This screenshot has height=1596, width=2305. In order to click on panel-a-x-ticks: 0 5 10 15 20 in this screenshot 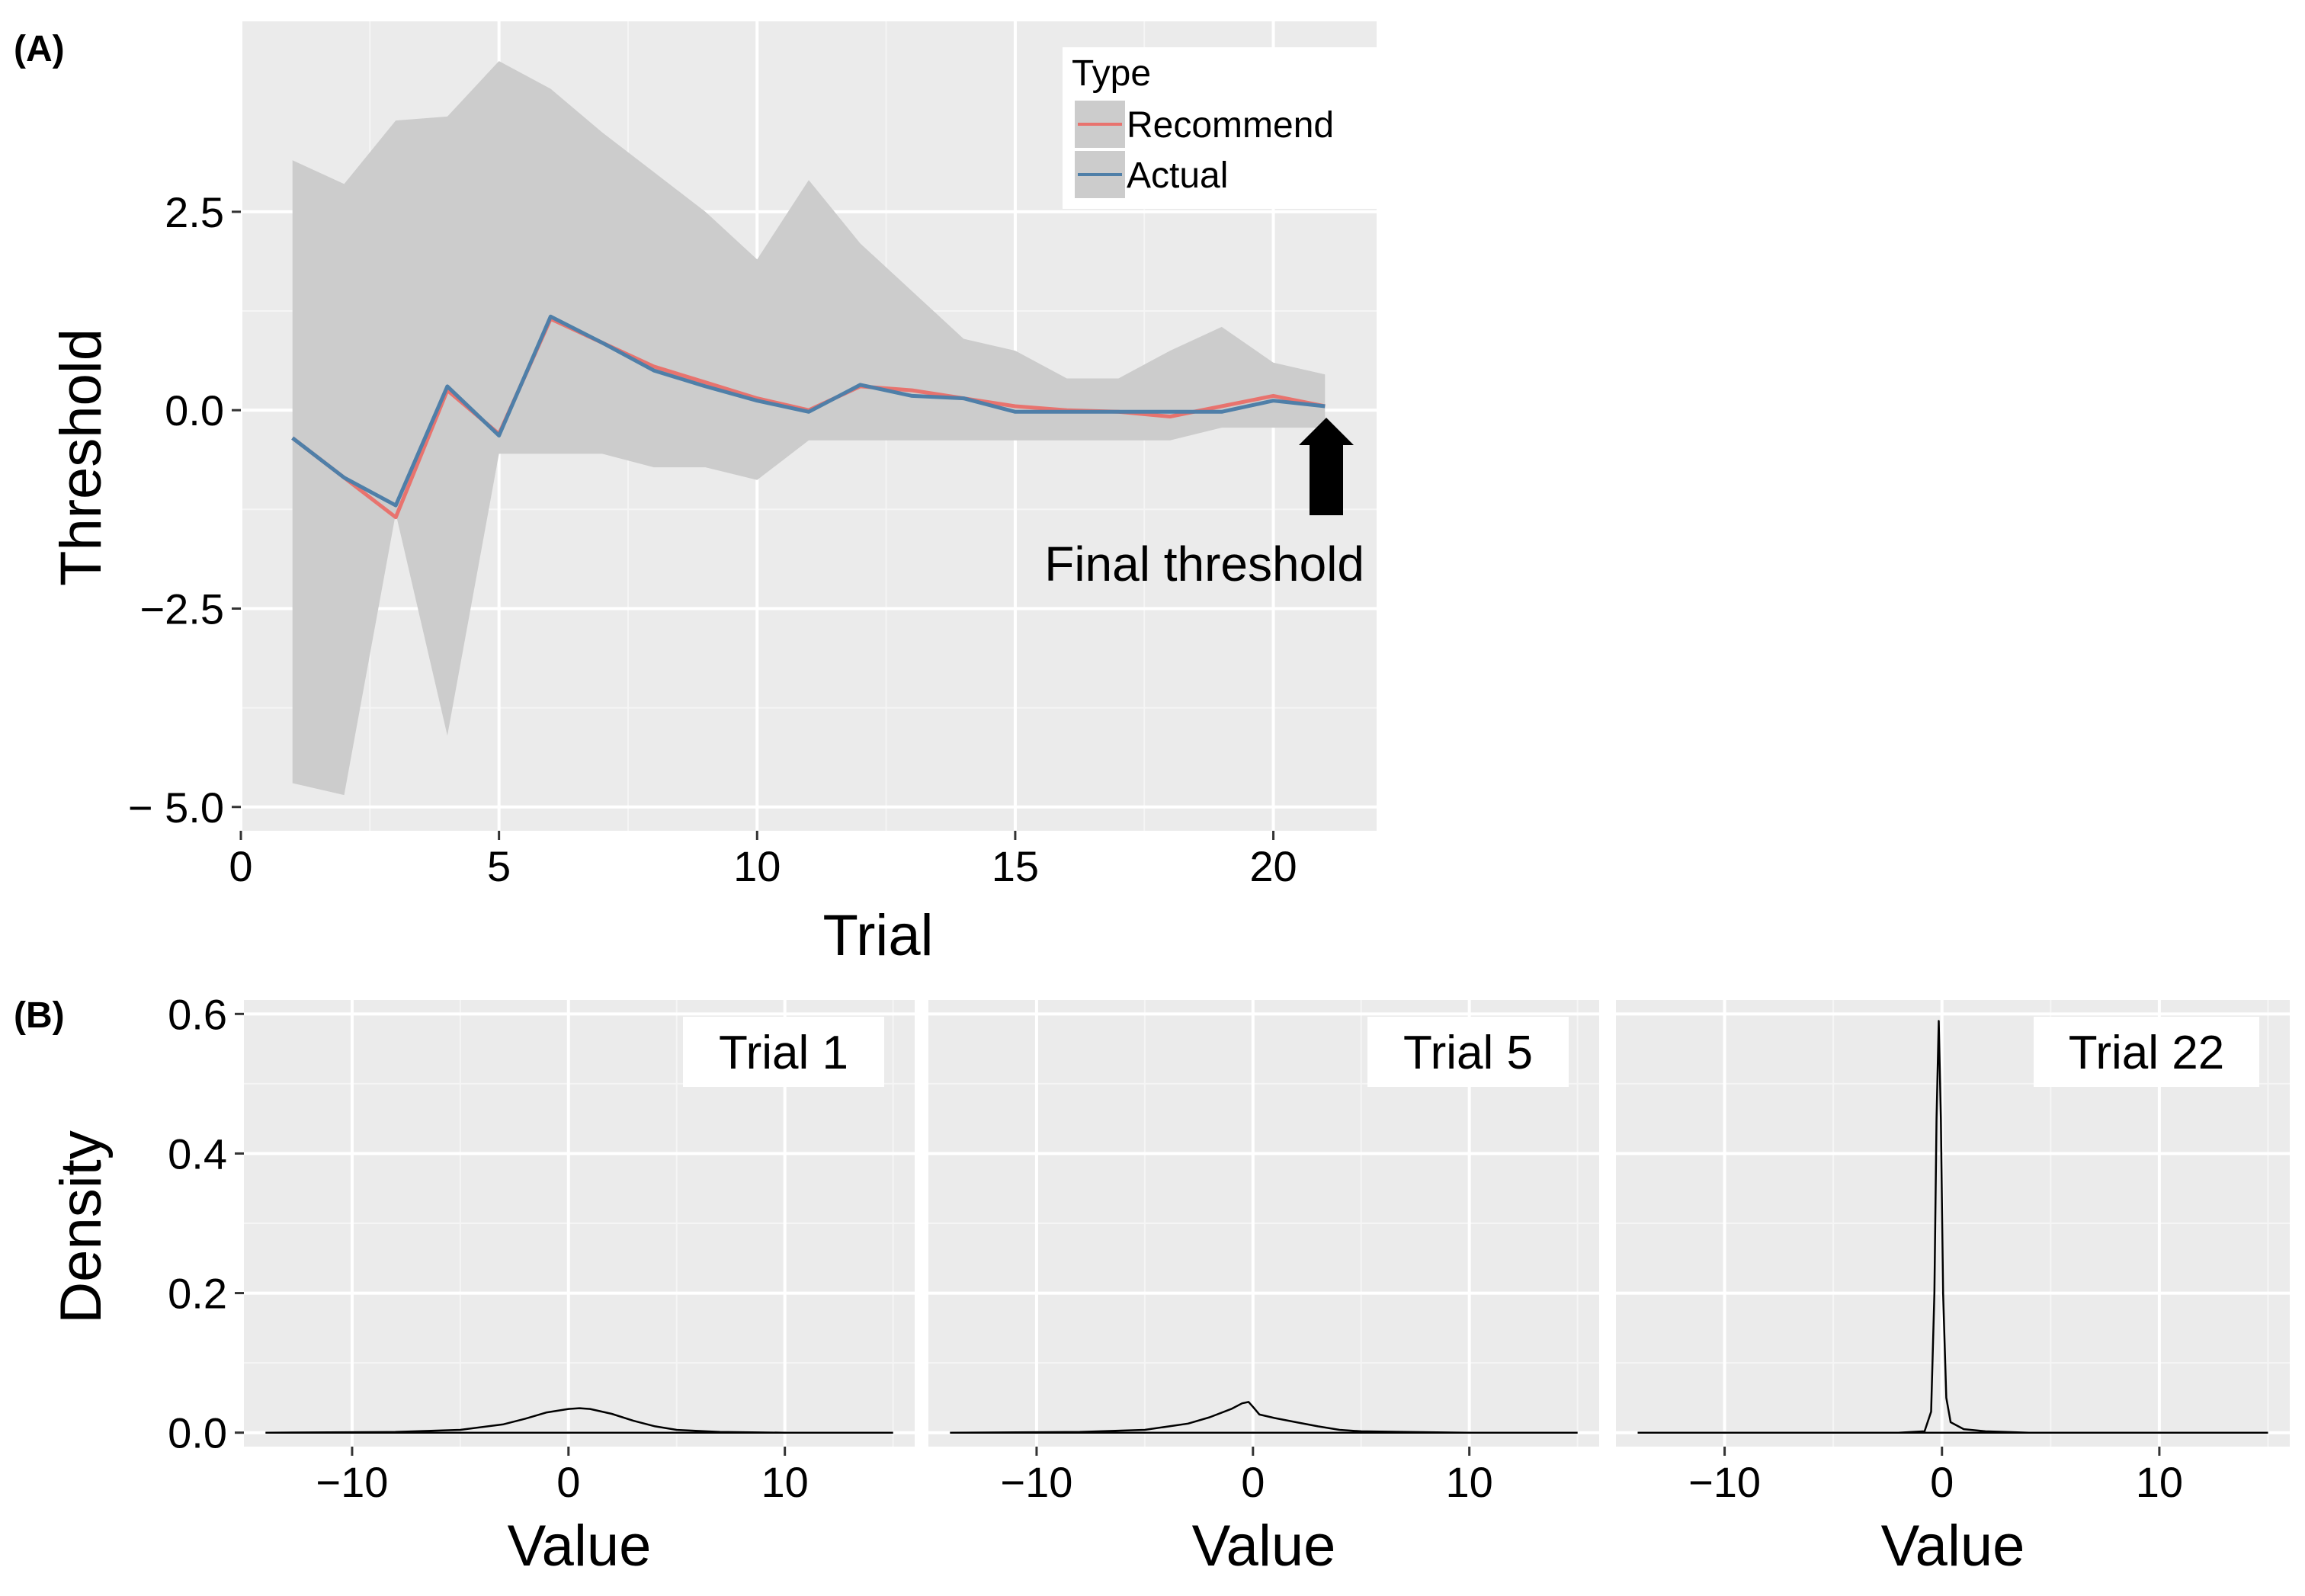, I will do `click(763, 860)`.